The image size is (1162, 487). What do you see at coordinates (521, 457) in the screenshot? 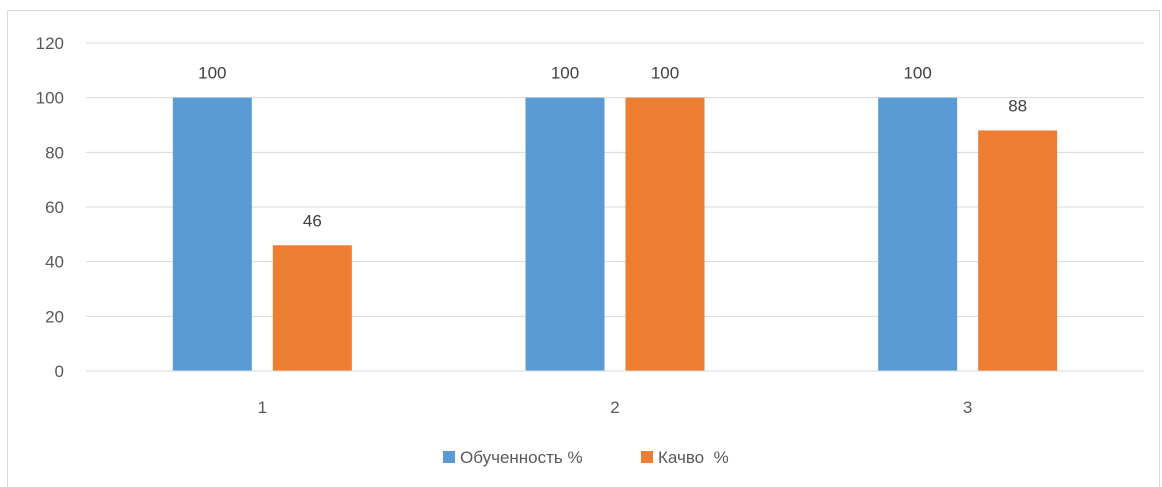
I see `legend-label: Обученность %` at bounding box center [521, 457].